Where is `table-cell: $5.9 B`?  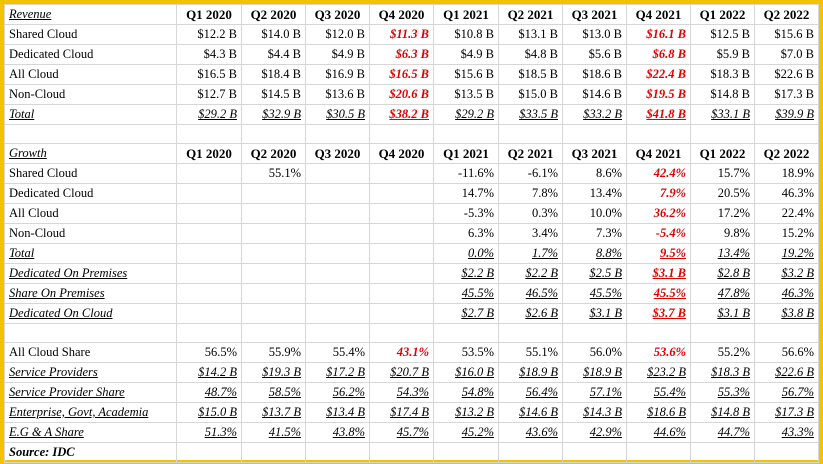 table-cell: $5.9 B is located at coordinates (722, 54).